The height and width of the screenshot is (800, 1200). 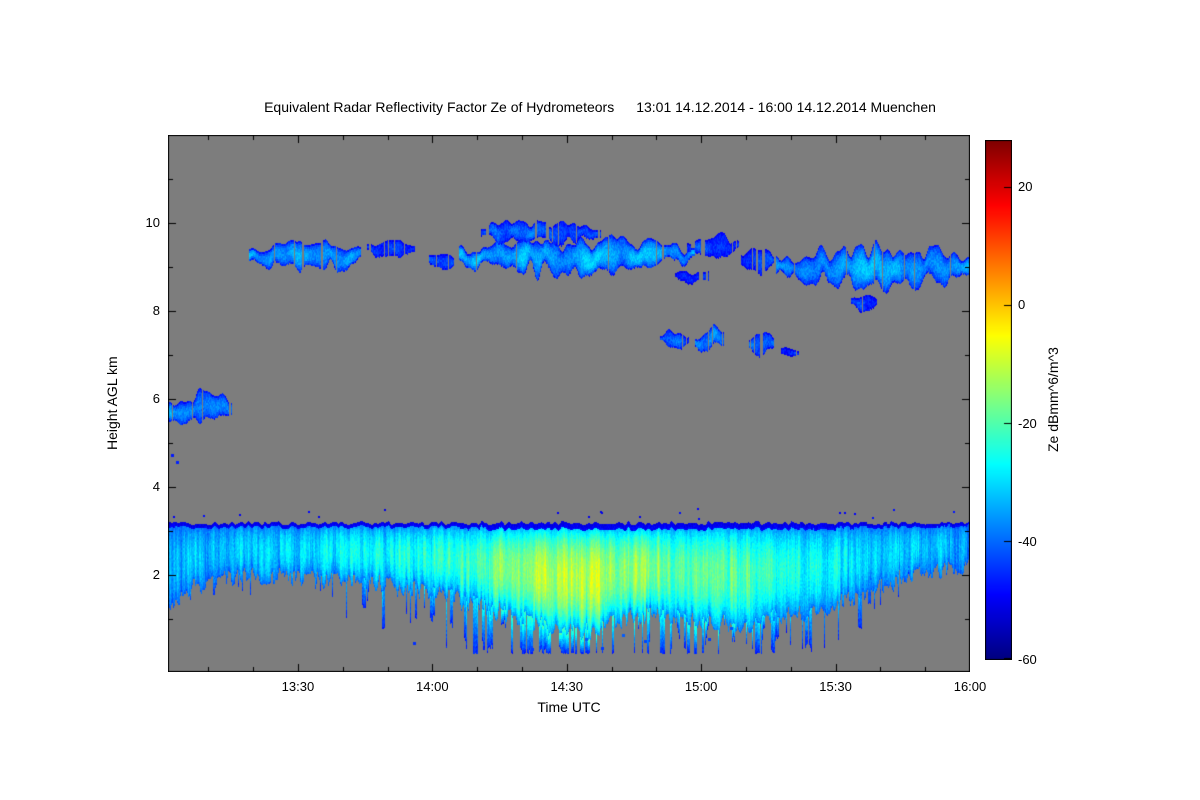 What do you see at coordinates (156, 487) in the screenshot?
I see `y-tick-label: 4` at bounding box center [156, 487].